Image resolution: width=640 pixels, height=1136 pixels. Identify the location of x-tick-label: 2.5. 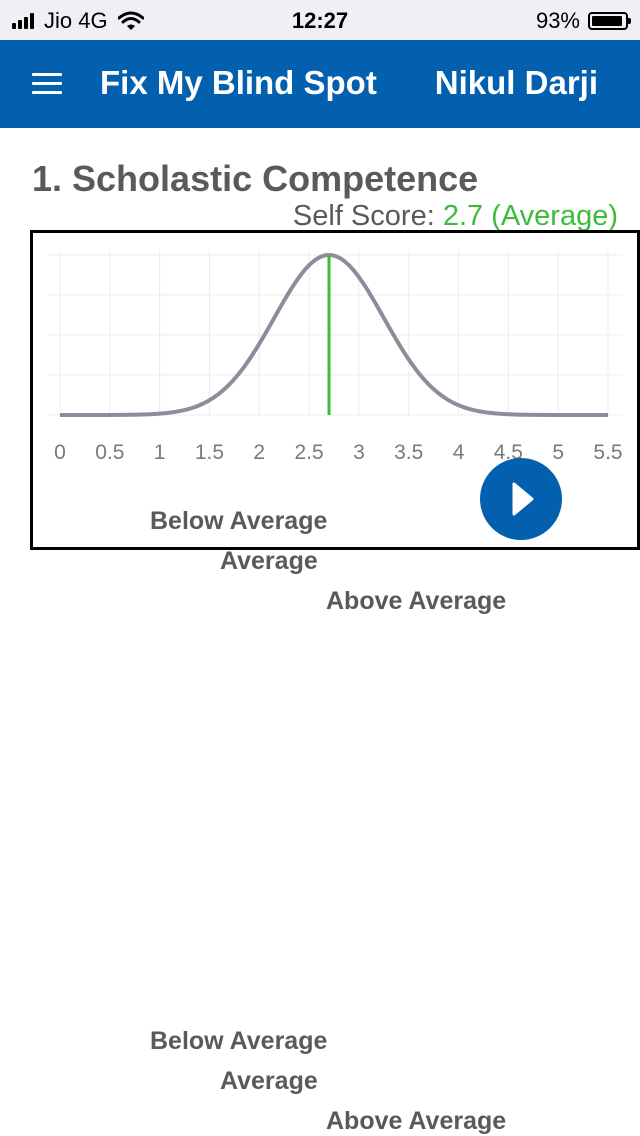
(308, 452).